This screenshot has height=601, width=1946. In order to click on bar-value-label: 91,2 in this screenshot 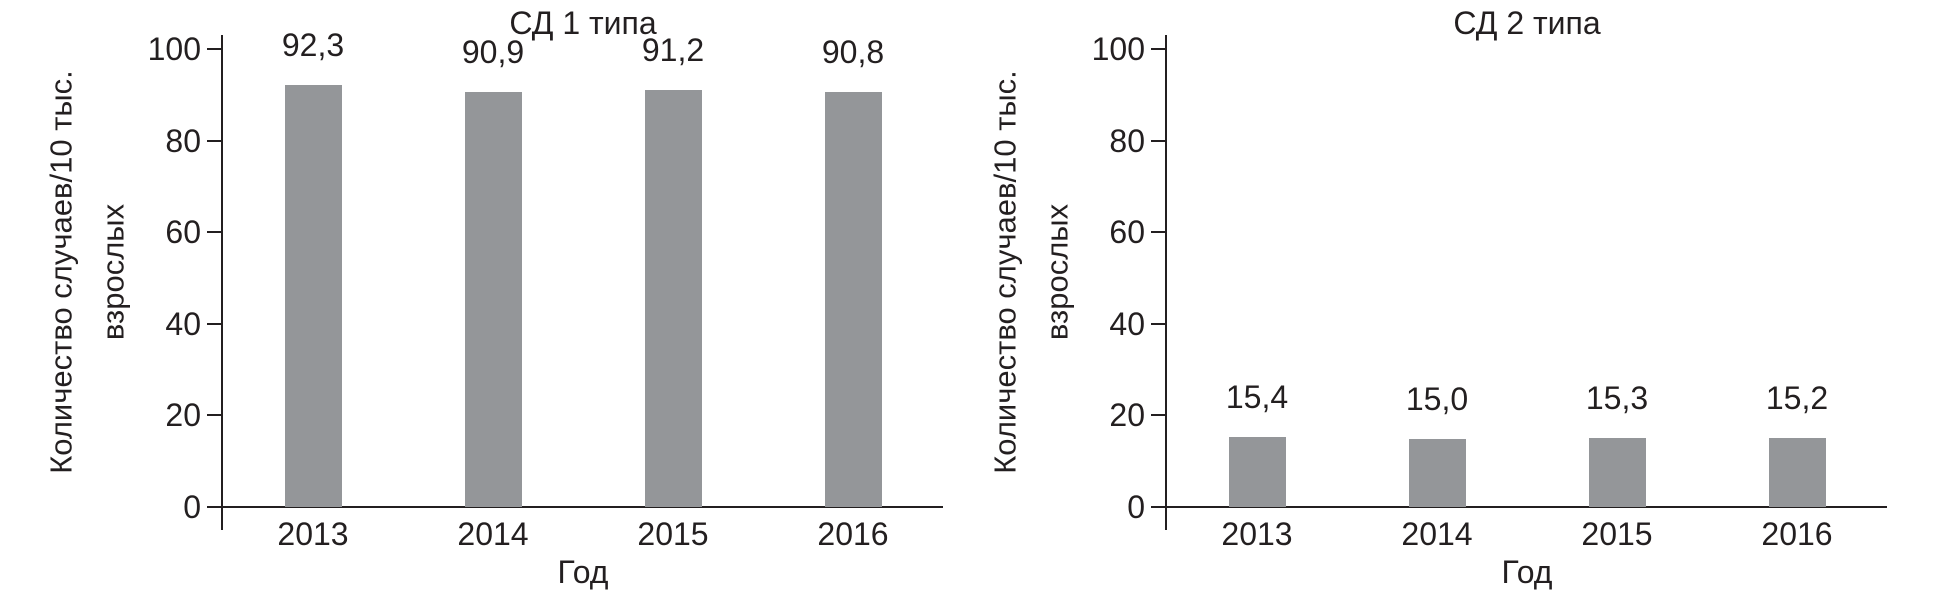, I will do `click(673, 50)`.